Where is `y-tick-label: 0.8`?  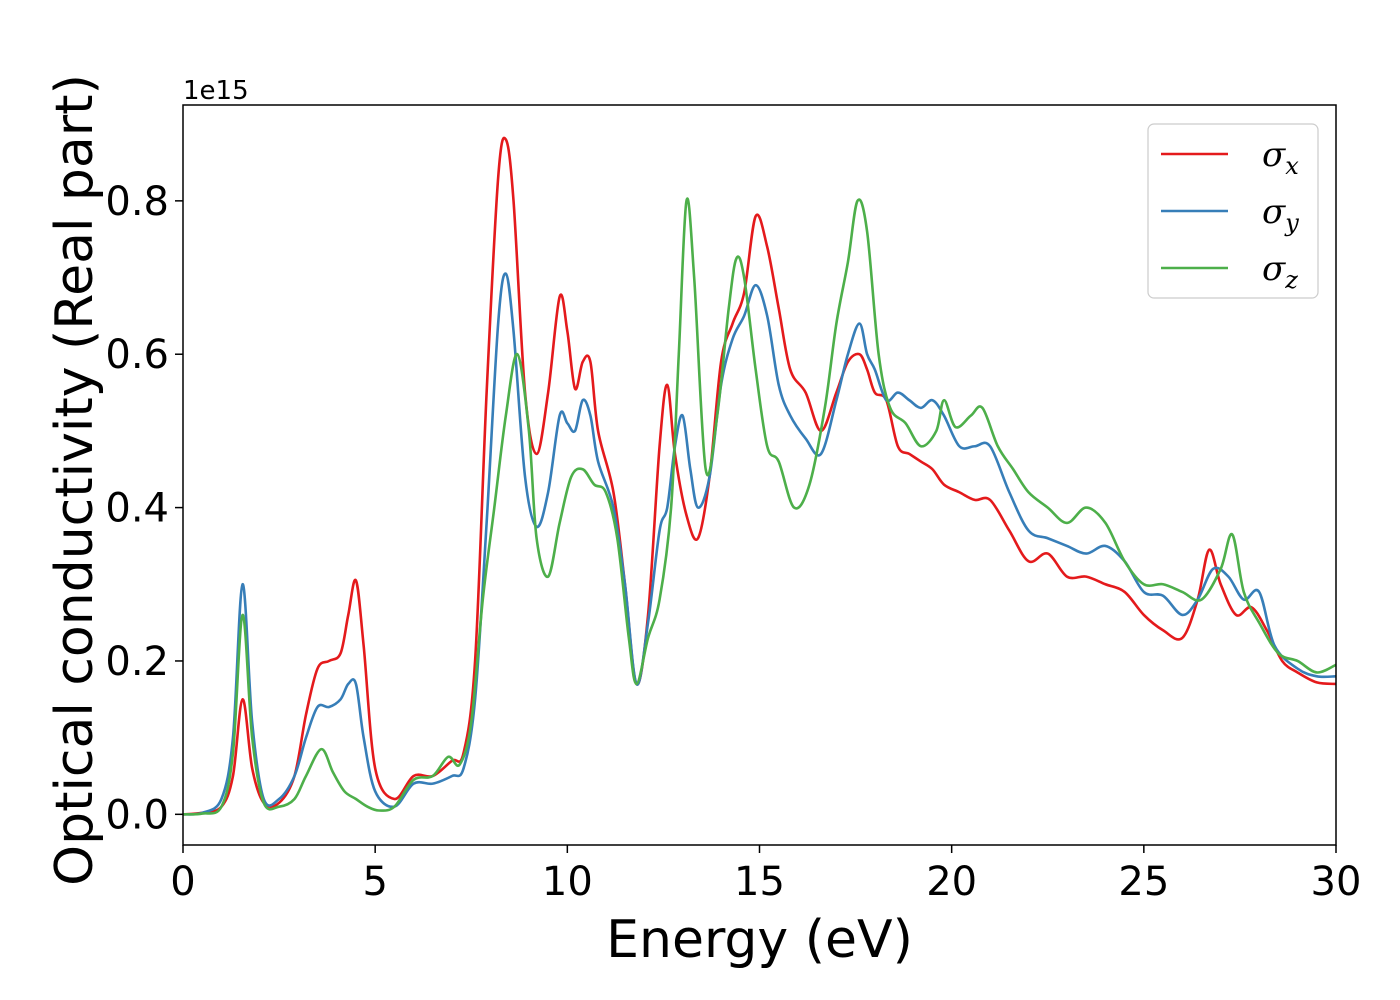
y-tick-label: 0.8 is located at coordinates (137, 202).